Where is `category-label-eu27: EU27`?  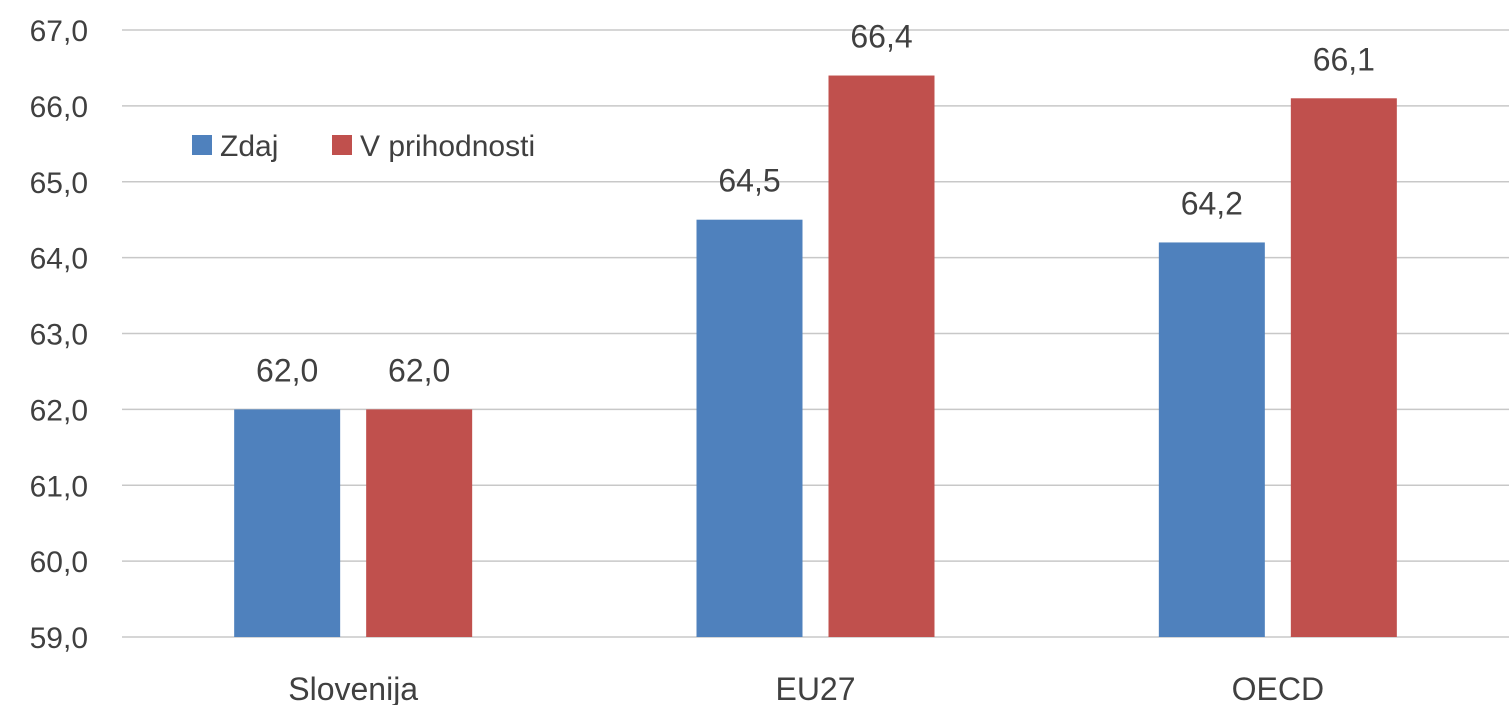
category-label-eu27: EU27 is located at coordinates (815, 688).